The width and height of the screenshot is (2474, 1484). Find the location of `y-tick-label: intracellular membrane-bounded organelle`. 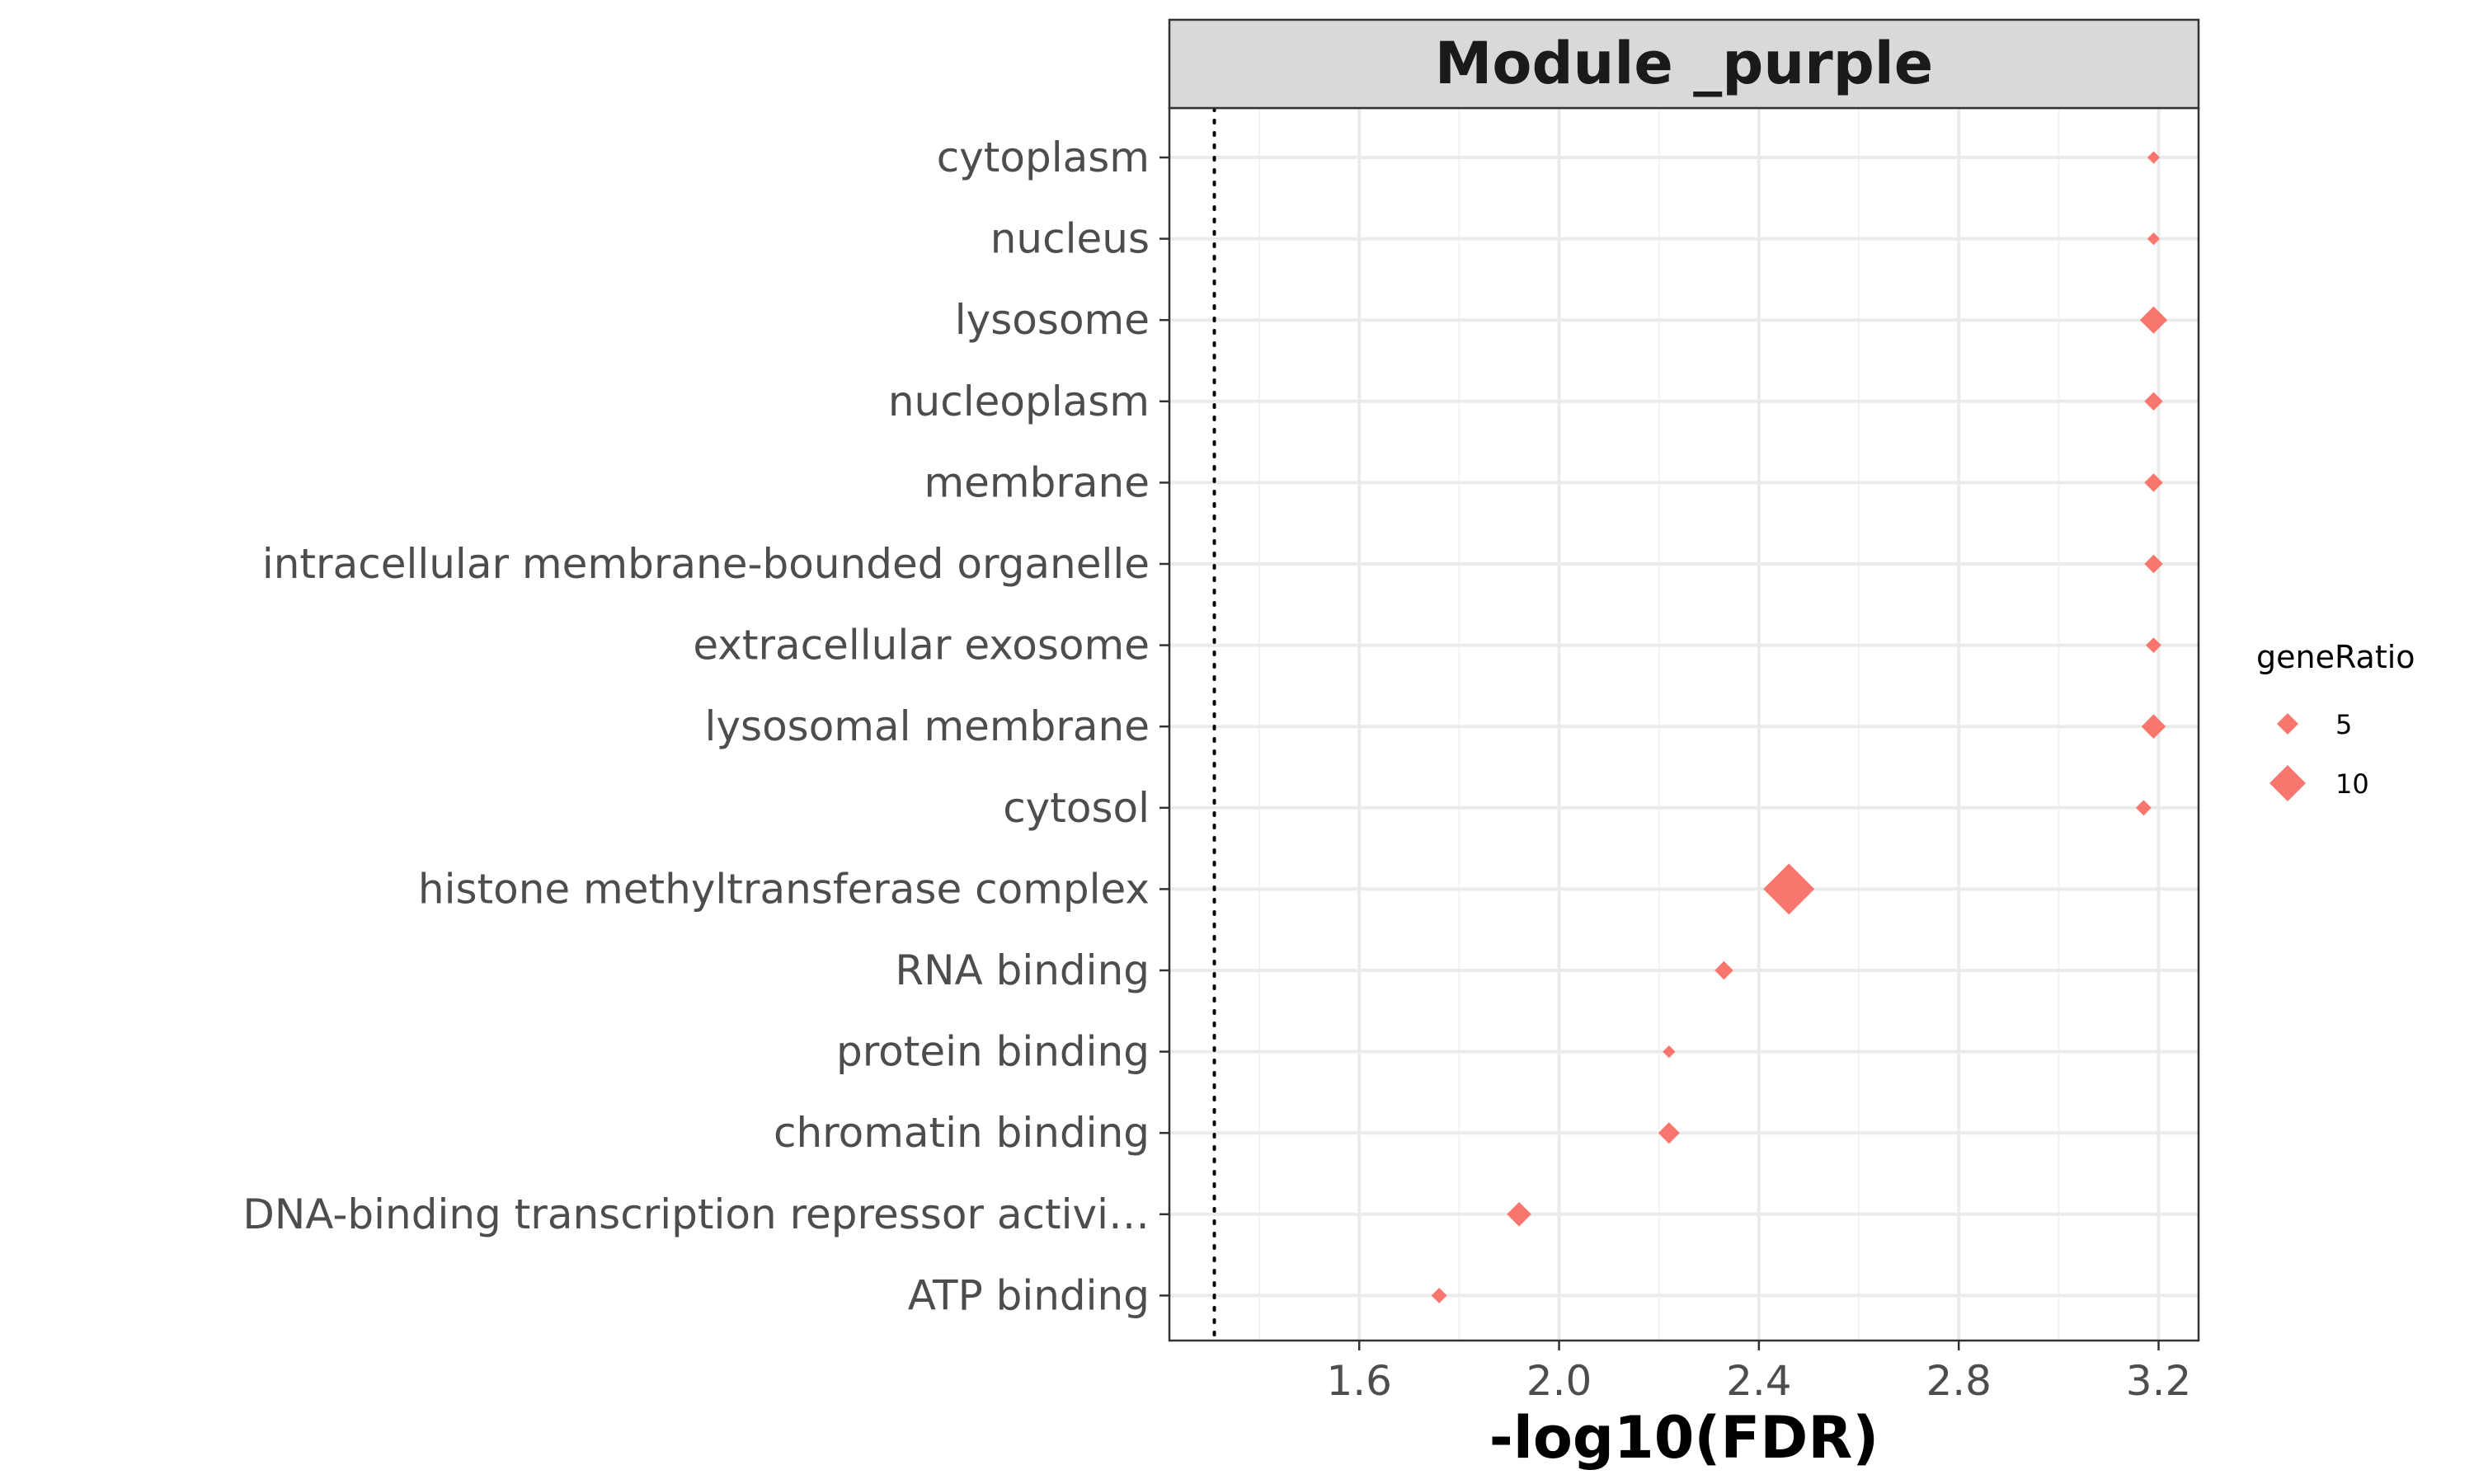

y-tick-label: intracellular membrane-bounded organelle is located at coordinates (706, 564).